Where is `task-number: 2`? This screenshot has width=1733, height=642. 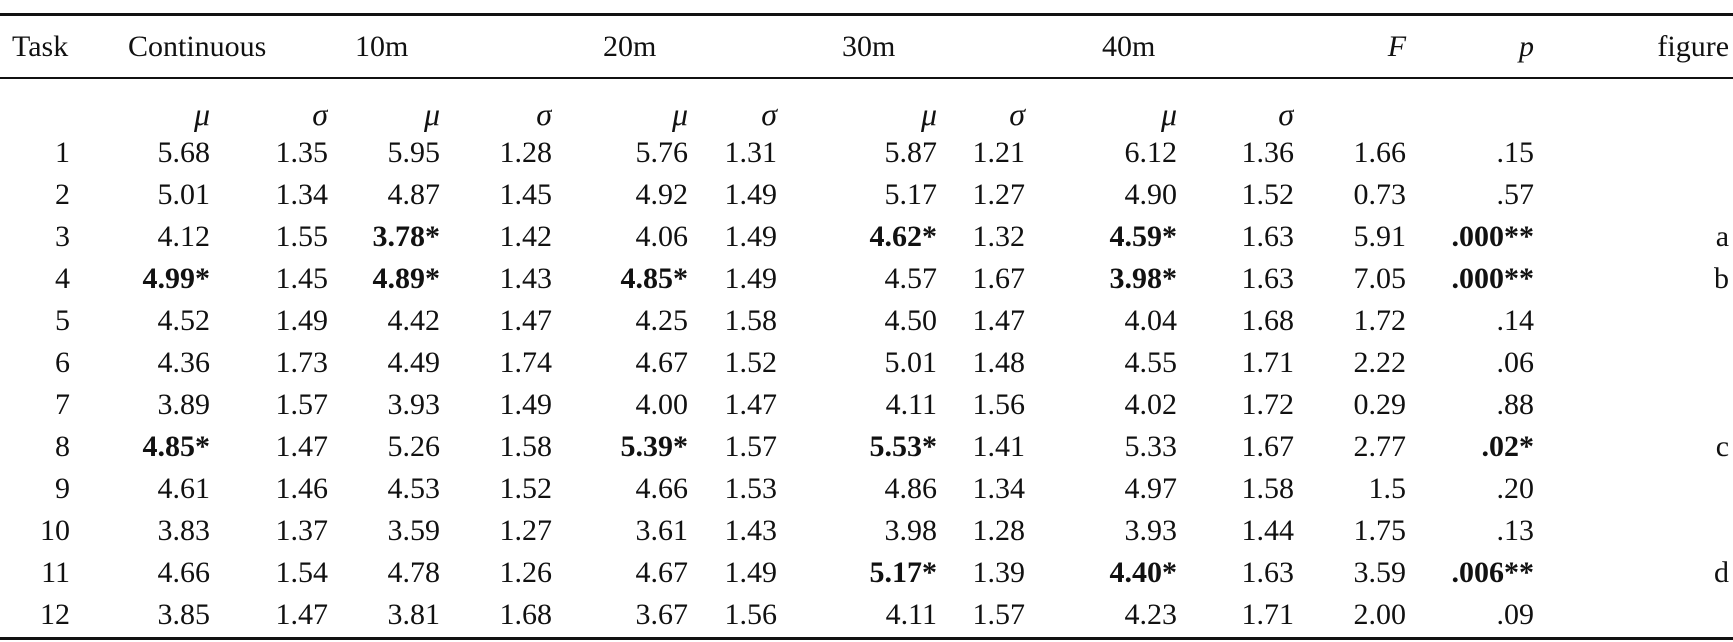 task-number: 2 is located at coordinates (62, 194).